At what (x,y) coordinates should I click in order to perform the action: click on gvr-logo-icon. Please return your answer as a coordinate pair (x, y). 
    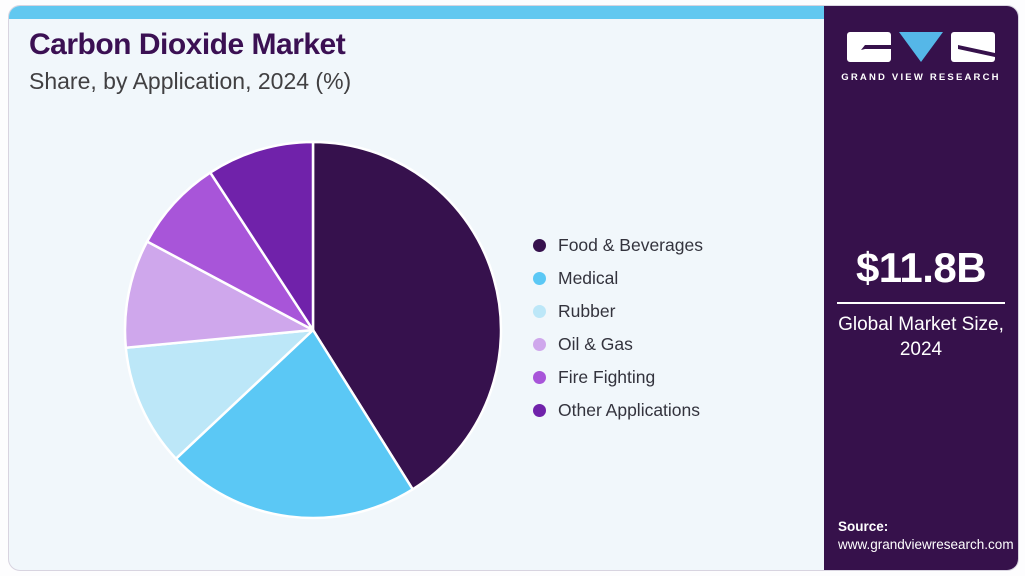
    Looking at the image, I should click on (921, 47).